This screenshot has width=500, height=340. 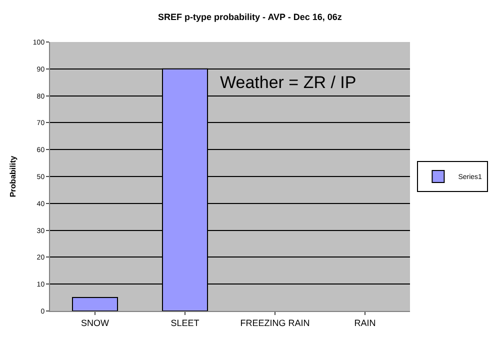 What do you see at coordinates (365, 323) in the screenshot?
I see `x-tick-label: RAIN` at bounding box center [365, 323].